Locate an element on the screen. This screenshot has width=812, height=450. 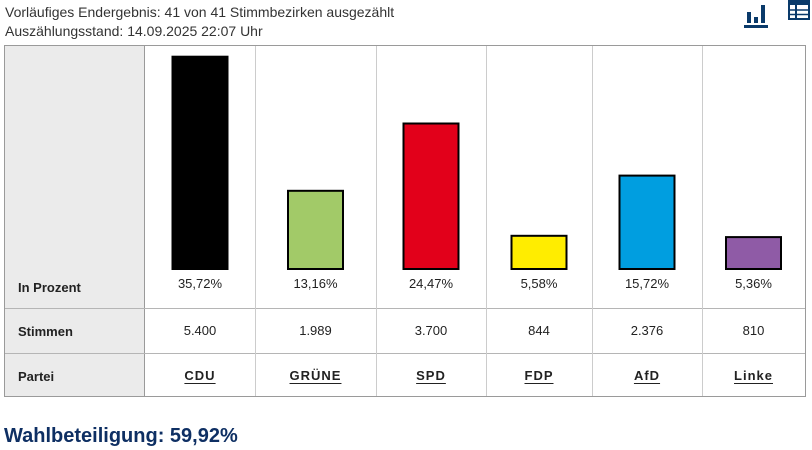
bar-chart-icon is located at coordinates (756, 14).